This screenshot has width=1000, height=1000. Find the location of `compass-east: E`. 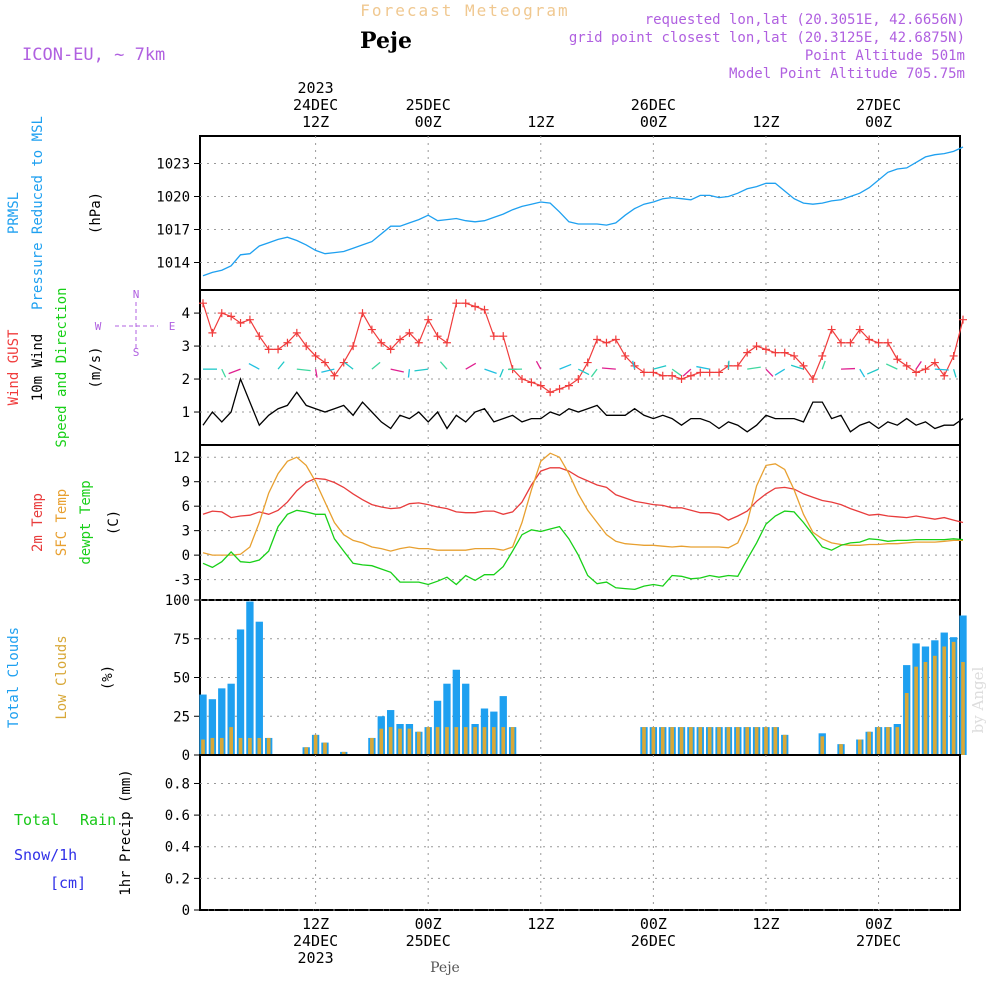

compass-east: E is located at coordinates (172, 326).